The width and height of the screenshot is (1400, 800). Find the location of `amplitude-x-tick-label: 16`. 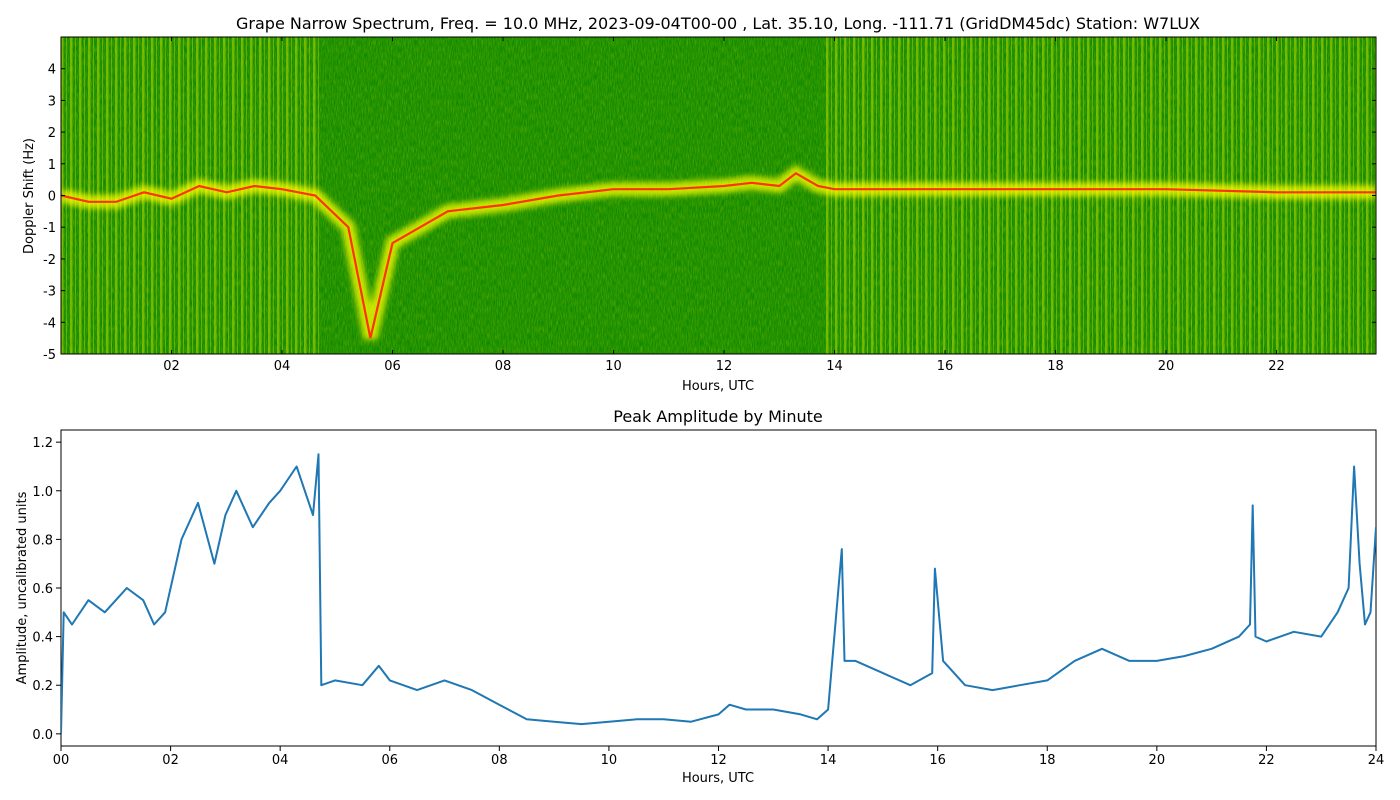

amplitude-x-tick-label: 16 is located at coordinates (937, 760).